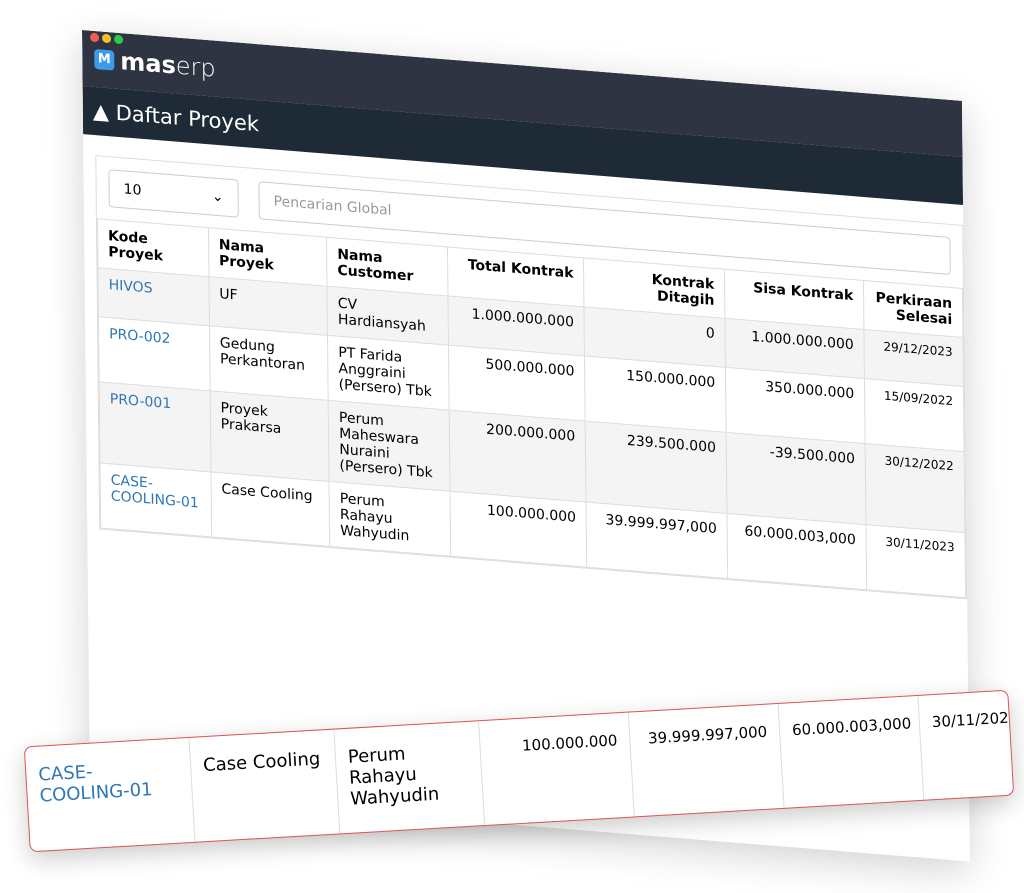 The width and height of the screenshot is (1024, 893). What do you see at coordinates (914, 415) in the screenshot?
I see `cell: 15/09/2022` at bounding box center [914, 415].